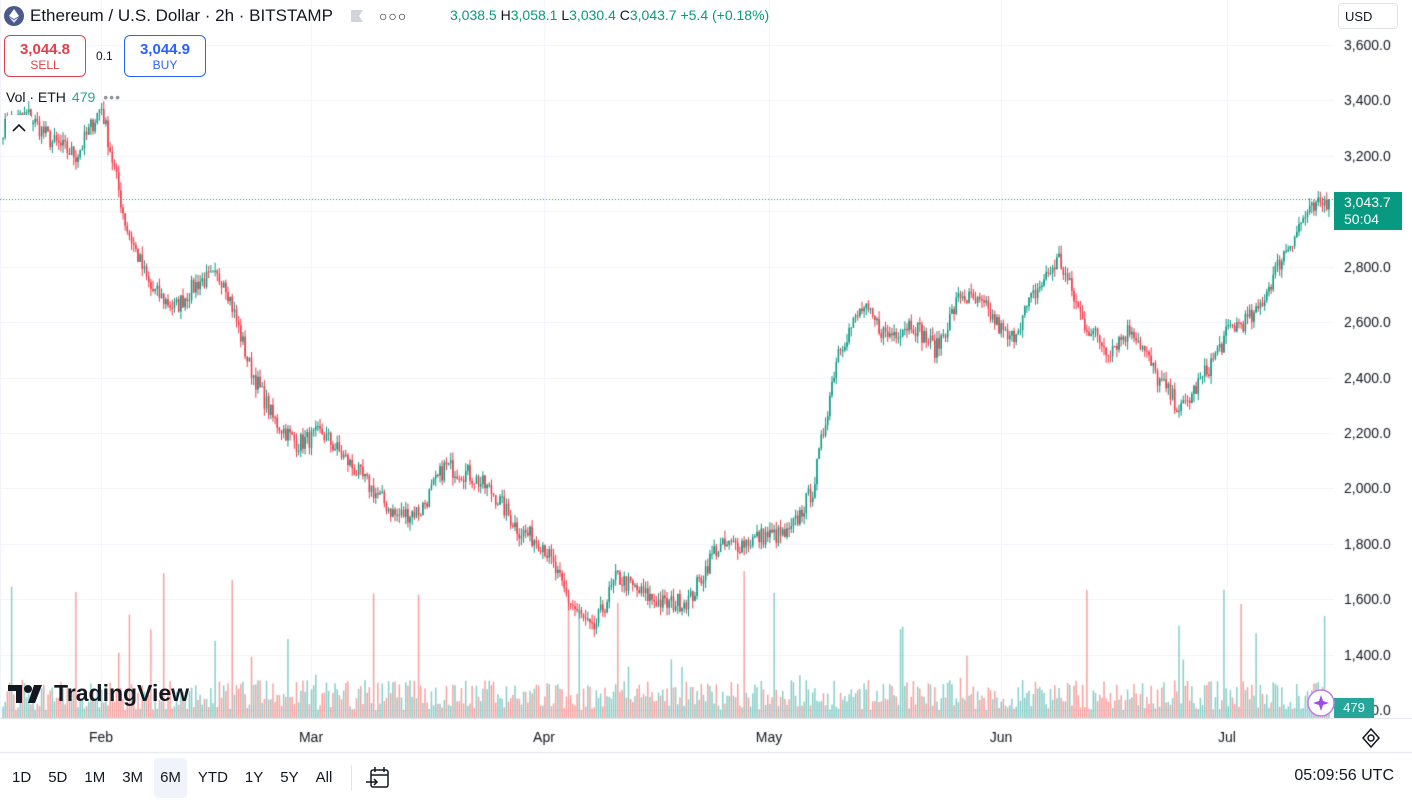 The height and width of the screenshot is (800, 1412). I want to click on volume-legend-value: 479, so click(83, 97).